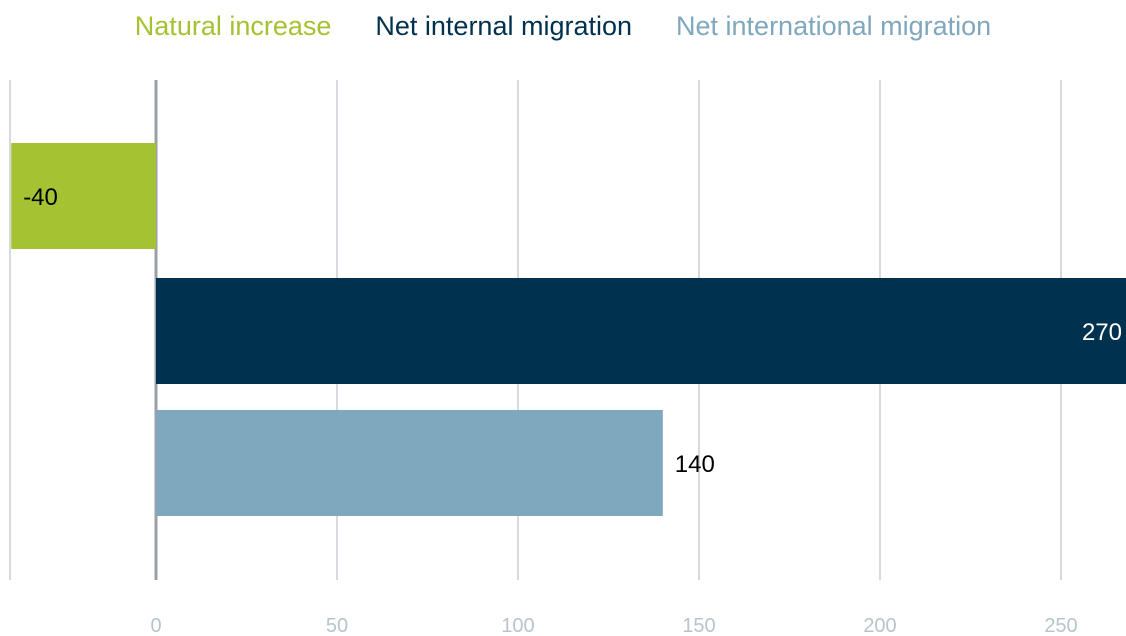 The width and height of the screenshot is (1126, 636). What do you see at coordinates (517, 625) in the screenshot?
I see `x-tick-label: 100` at bounding box center [517, 625].